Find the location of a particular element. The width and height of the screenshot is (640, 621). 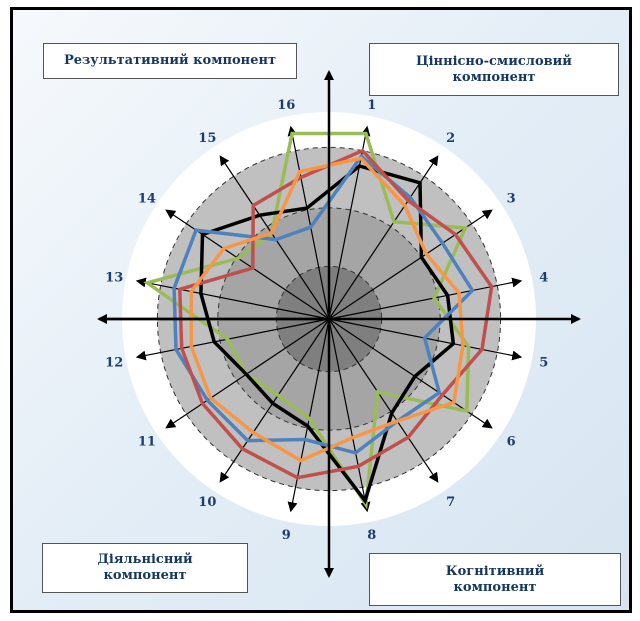

axis-label-10: 10 is located at coordinates (207, 502).